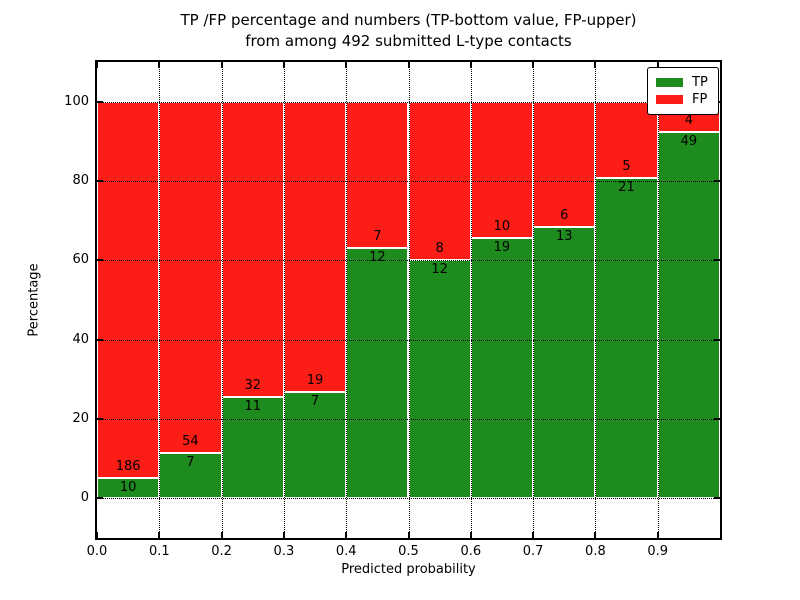 Image resolution: width=800 pixels, height=600 pixels. What do you see at coordinates (253, 385) in the screenshot?
I see `bar-count-fp-label: 32` at bounding box center [253, 385].